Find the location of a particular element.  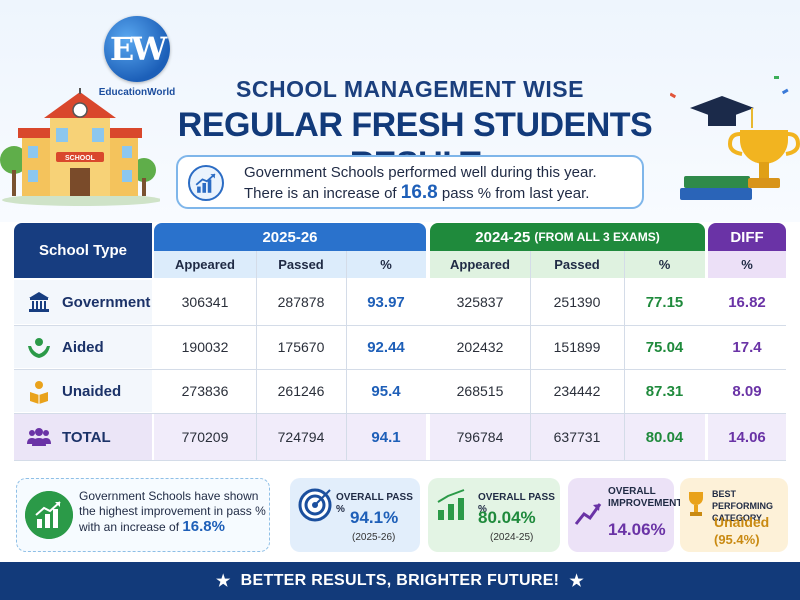

cell-pct-2025: 95.4 is located at coordinates (386, 391).